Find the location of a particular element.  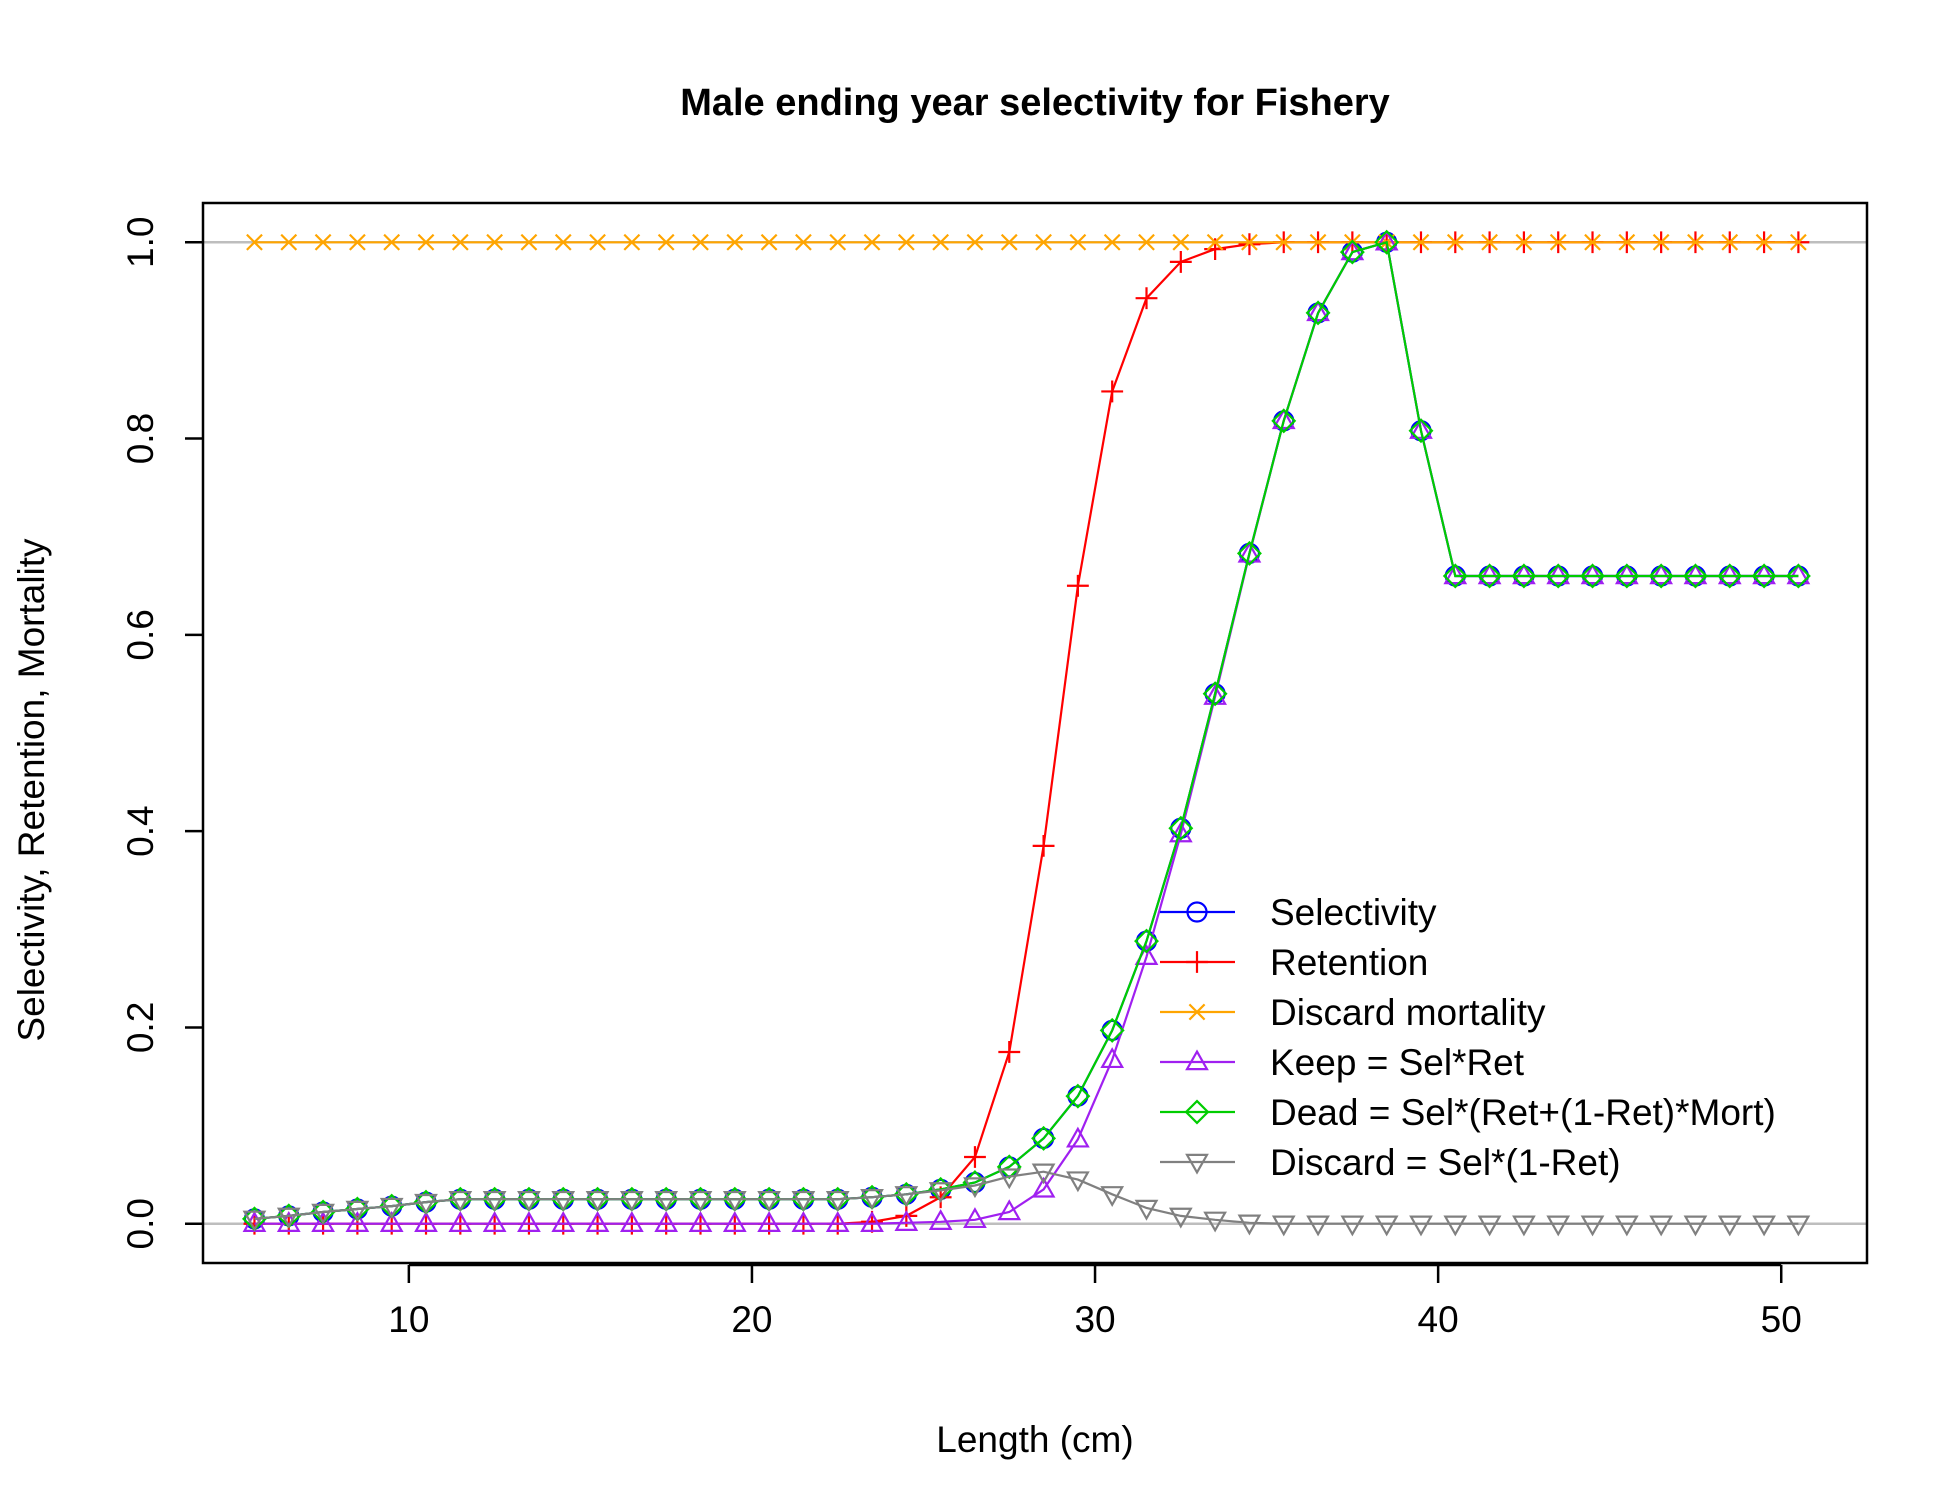

y-tick-label: 0.4 is located at coordinates (140, 830).